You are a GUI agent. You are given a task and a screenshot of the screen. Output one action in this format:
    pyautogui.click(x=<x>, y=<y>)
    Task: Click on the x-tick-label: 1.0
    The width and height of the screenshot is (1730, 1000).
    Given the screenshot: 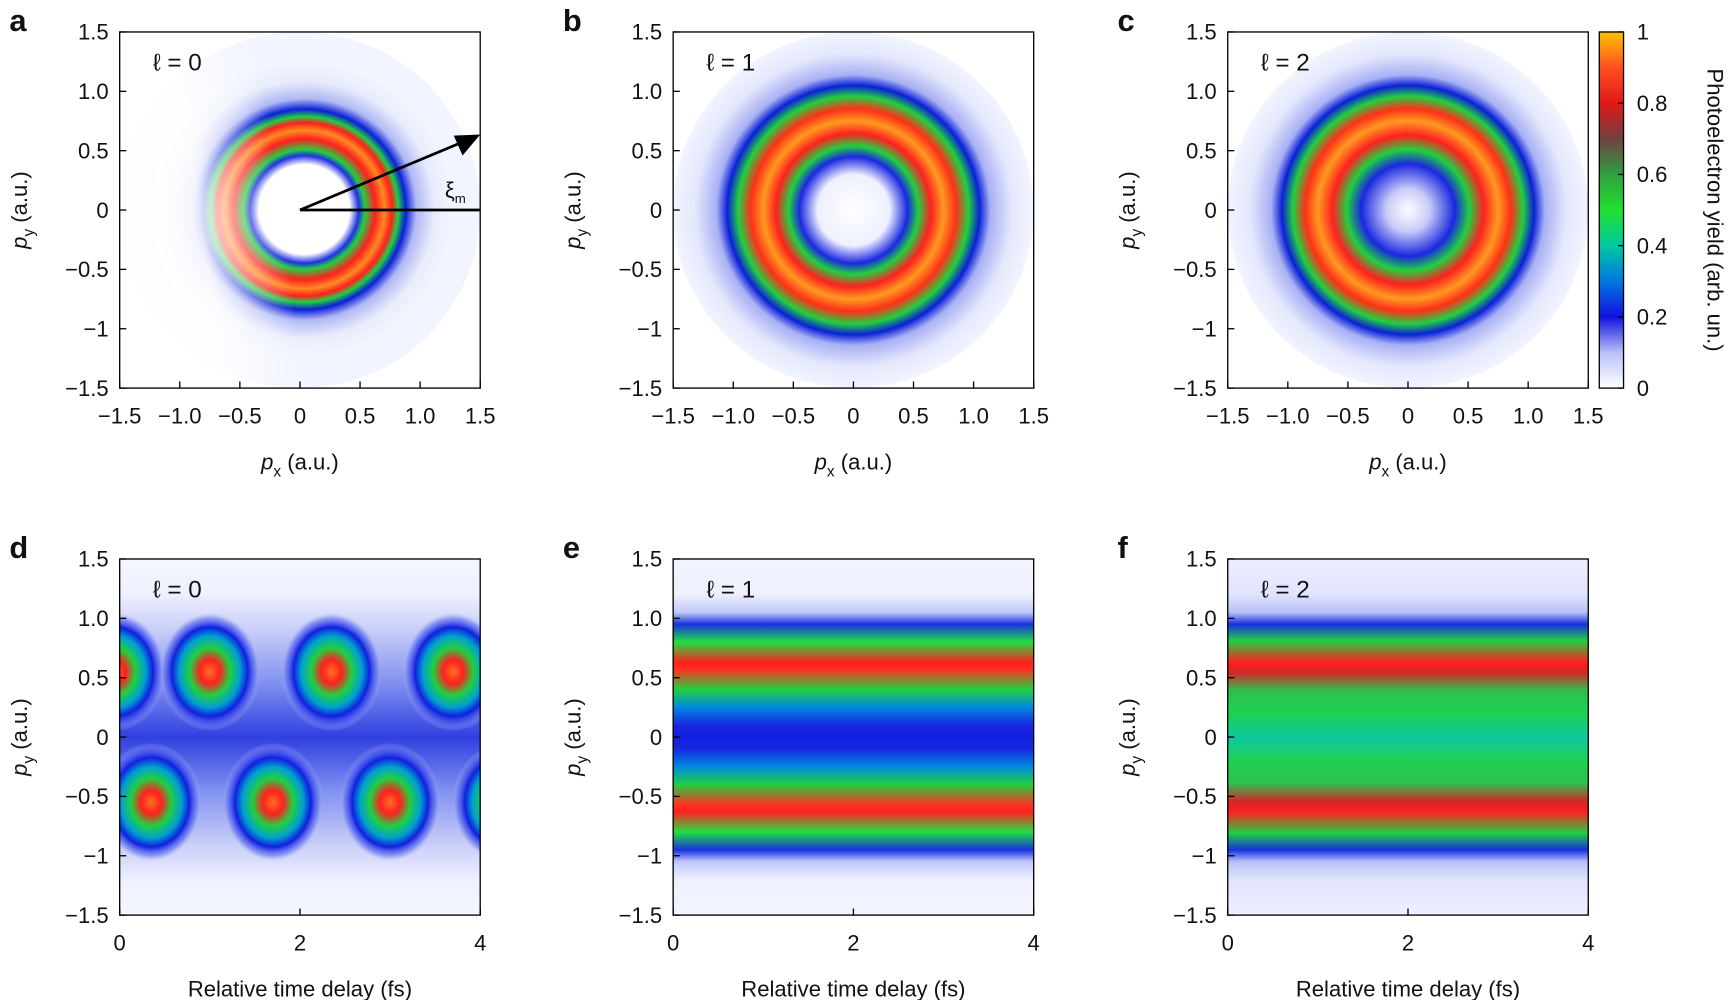 What is the action you would take?
    pyautogui.click(x=973, y=415)
    